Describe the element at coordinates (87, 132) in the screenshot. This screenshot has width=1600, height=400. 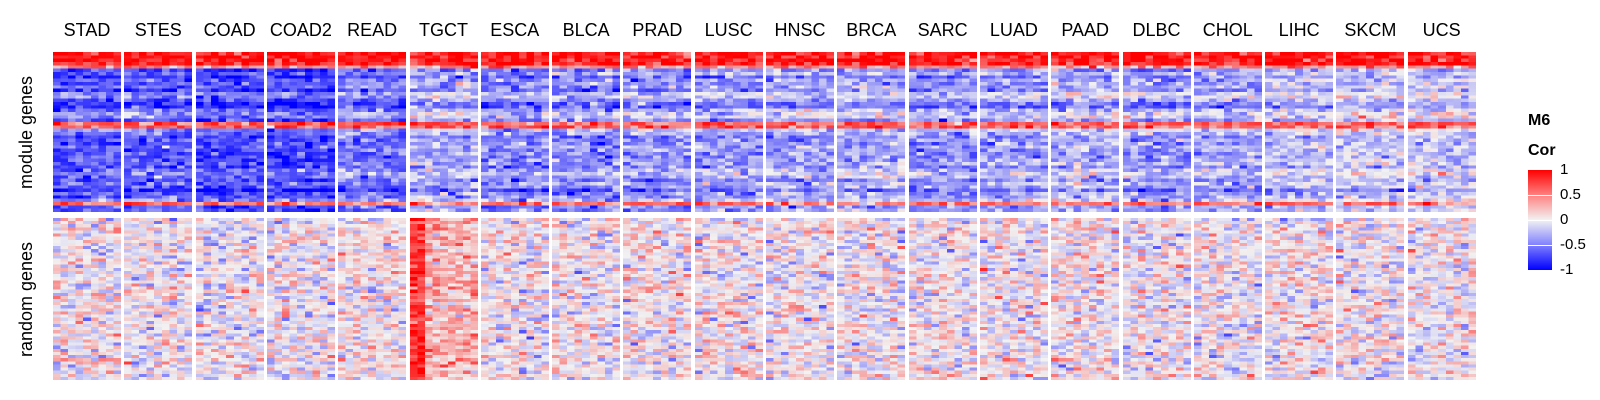
I see `module-panel-stad` at that location.